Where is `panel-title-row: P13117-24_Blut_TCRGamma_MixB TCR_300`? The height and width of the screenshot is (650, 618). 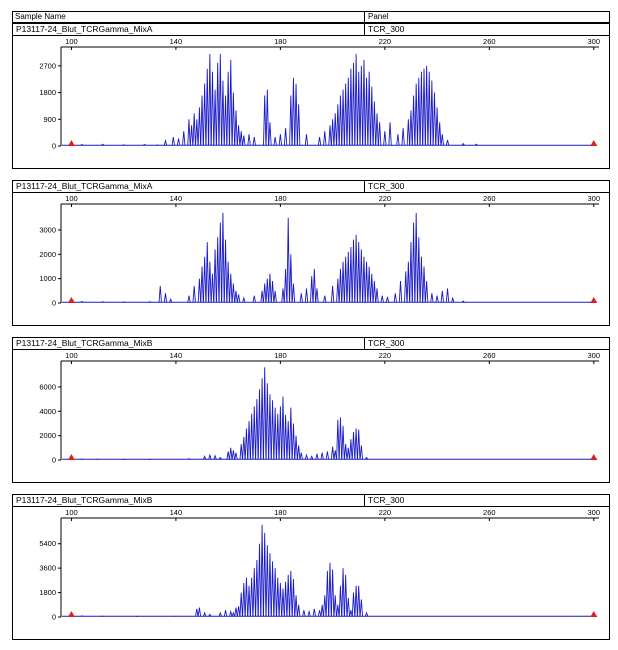 panel-title-row: P13117-24_Blut_TCRGamma_MixB TCR_300 is located at coordinates (311, 344).